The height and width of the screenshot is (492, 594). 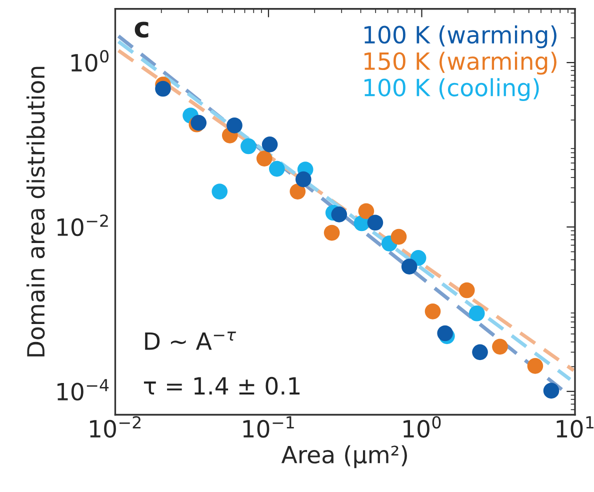 What do you see at coordinates (344, 456) in the screenshot?
I see `x-axis-title: Area (µm²)` at bounding box center [344, 456].